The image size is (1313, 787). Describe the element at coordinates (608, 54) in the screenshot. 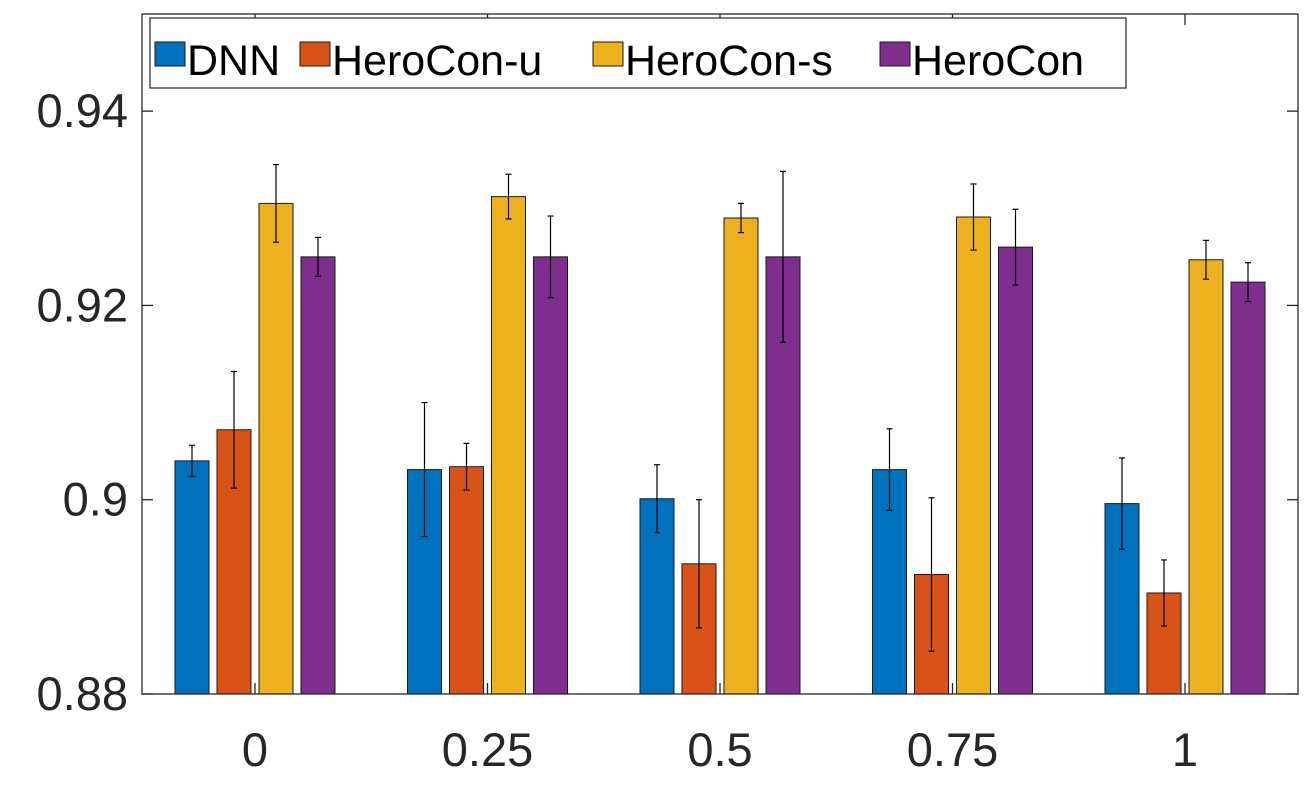

I see `legend-swatch-herocon-s` at that location.